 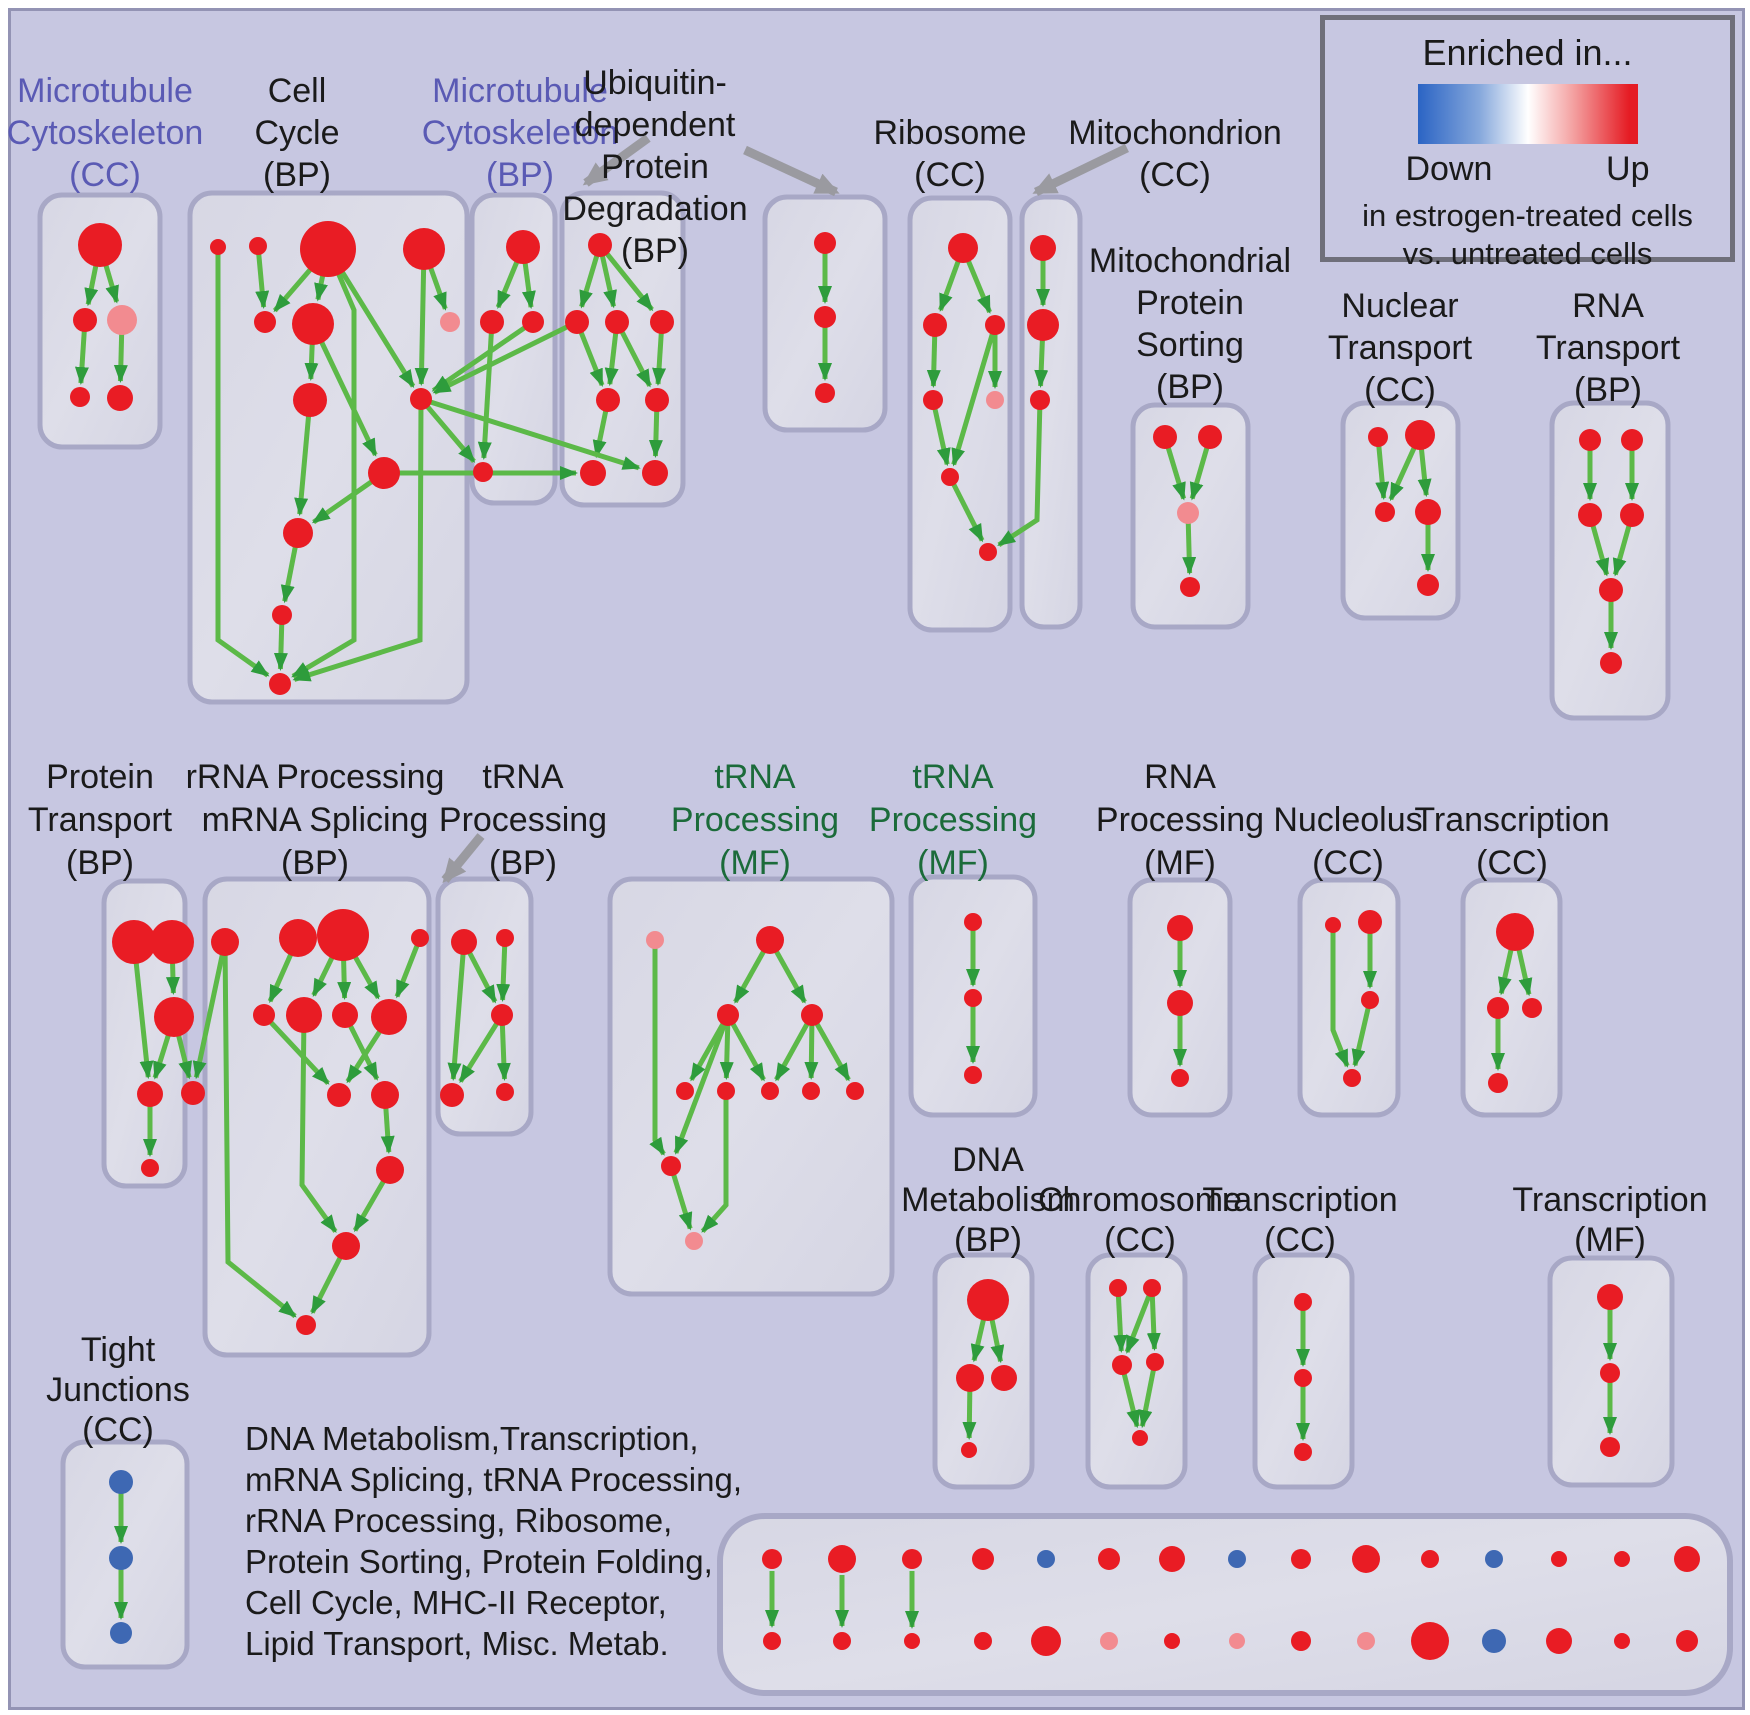 What do you see at coordinates (1140, 1220) in the screenshot?
I see `cluster-label-chrom: Chromosome (CC)` at bounding box center [1140, 1220].